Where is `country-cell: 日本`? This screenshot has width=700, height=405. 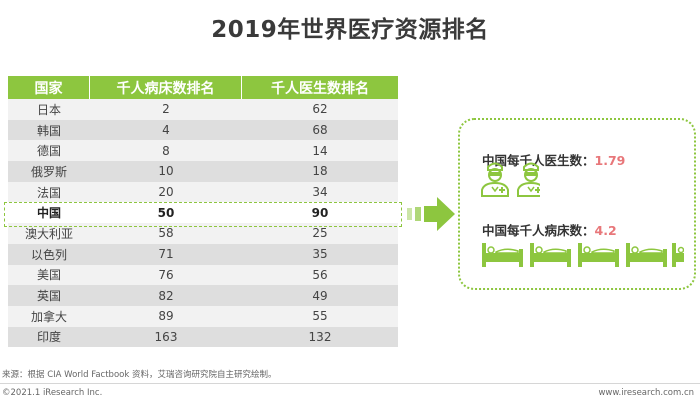 country-cell: 日本 is located at coordinates (48, 109).